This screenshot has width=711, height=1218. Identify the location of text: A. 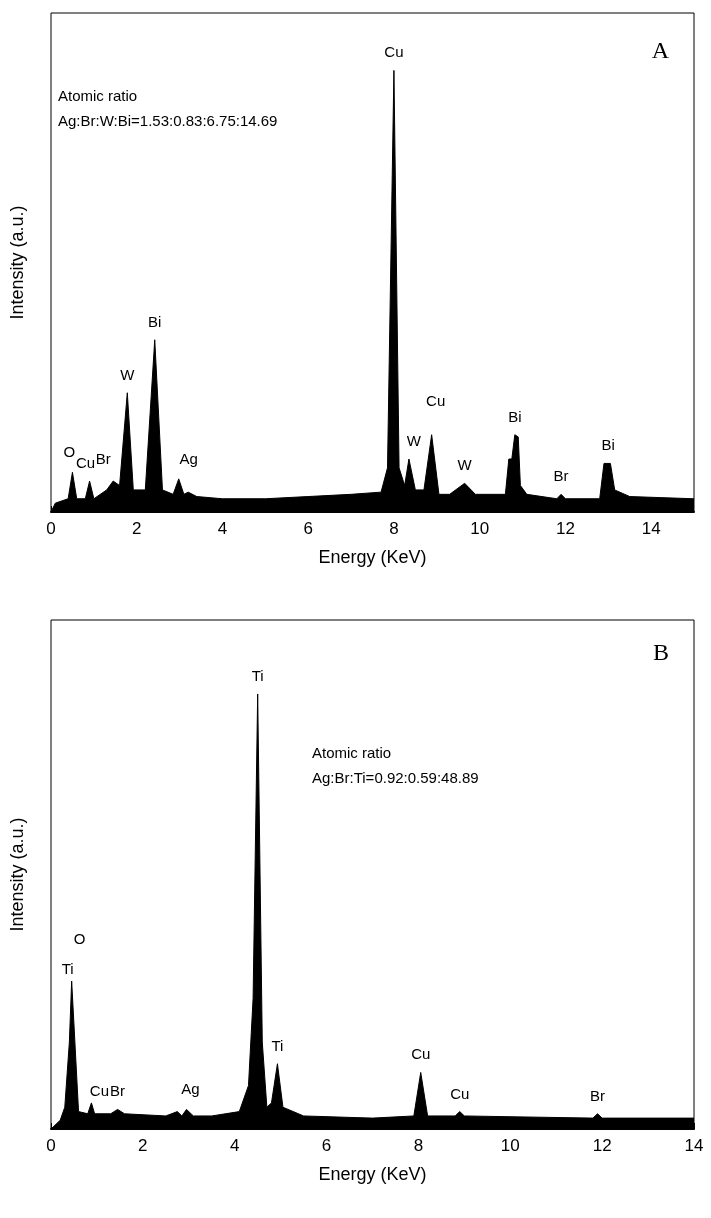
(660, 50).